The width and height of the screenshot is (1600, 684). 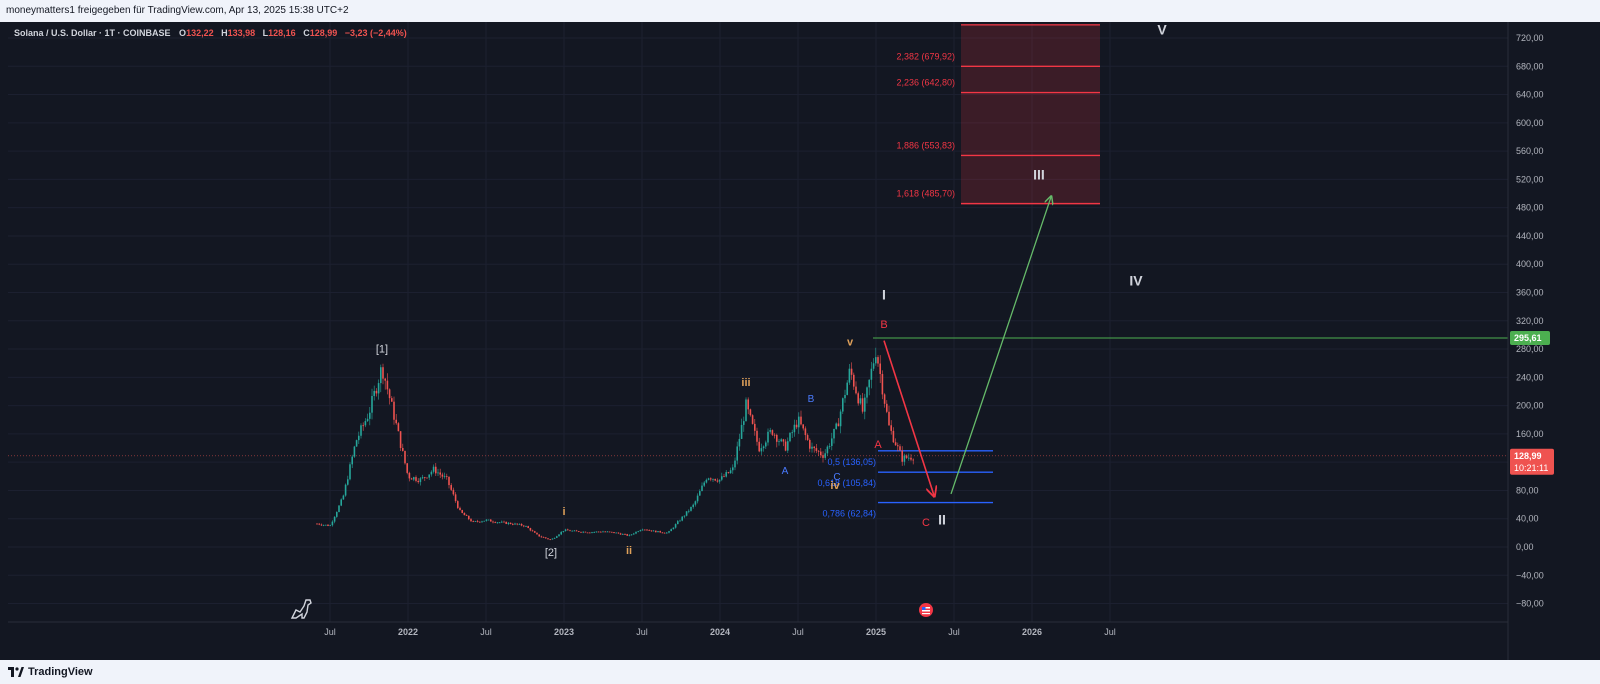 I want to click on us-flag-event-icon, so click(x=926, y=610).